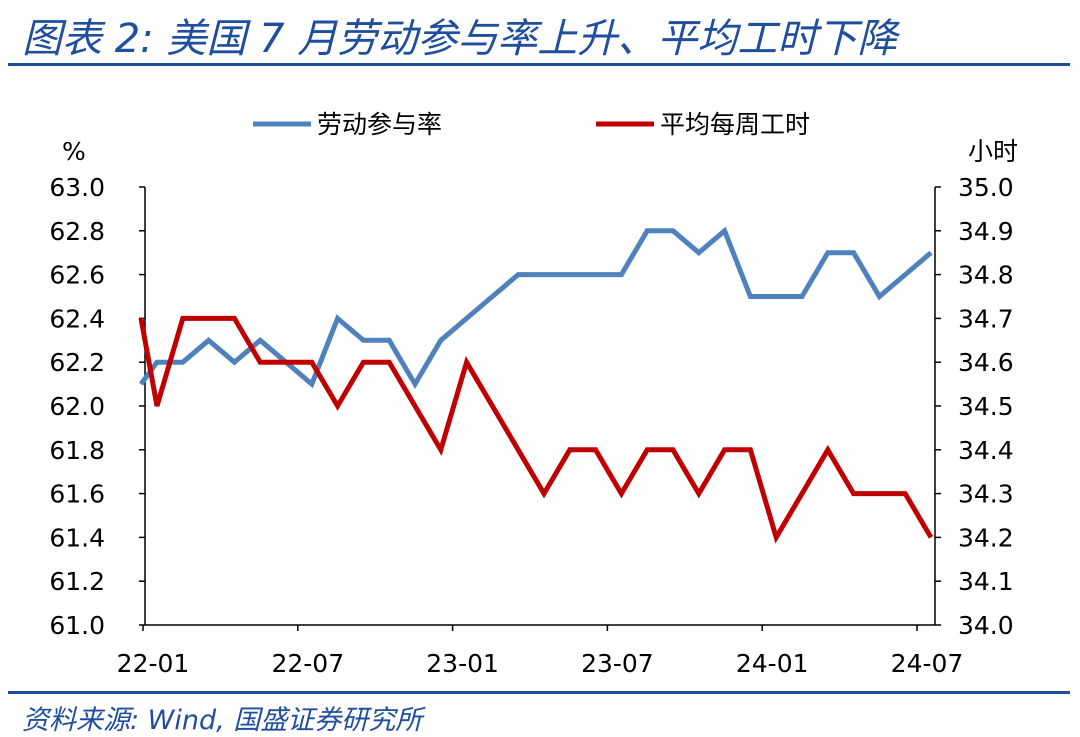 This screenshot has height=737, width=1080. Describe the element at coordinates (222, 720) in the screenshot. I see `source-note: 资料来源: Wind, 国盛证券研究所` at that location.